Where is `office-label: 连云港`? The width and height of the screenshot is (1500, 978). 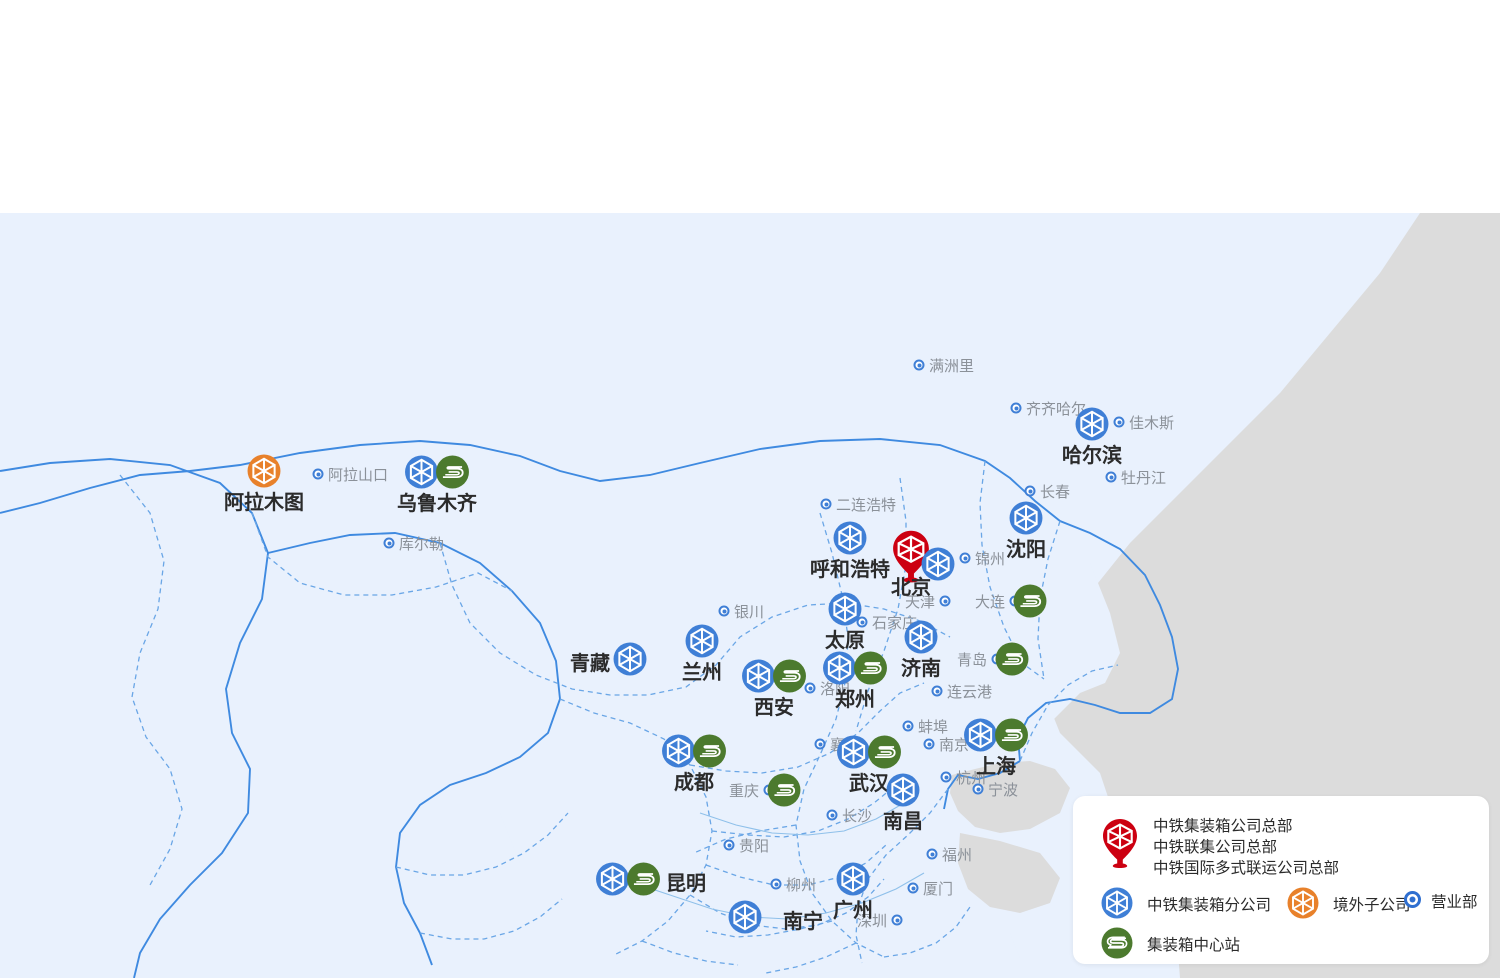
office-label: 连云港 is located at coordinates (970, 692).